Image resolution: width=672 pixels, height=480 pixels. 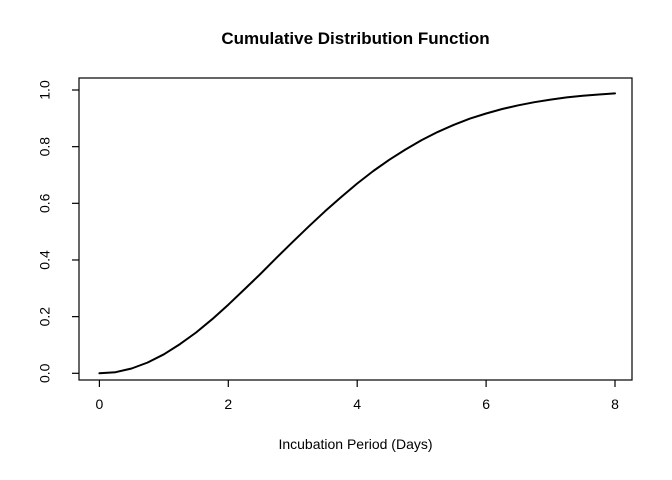 What do you see at coordinates (45, 203) in the screenshot?
I see `y-tick-label: 0.6` at bounding box center [45, 203].